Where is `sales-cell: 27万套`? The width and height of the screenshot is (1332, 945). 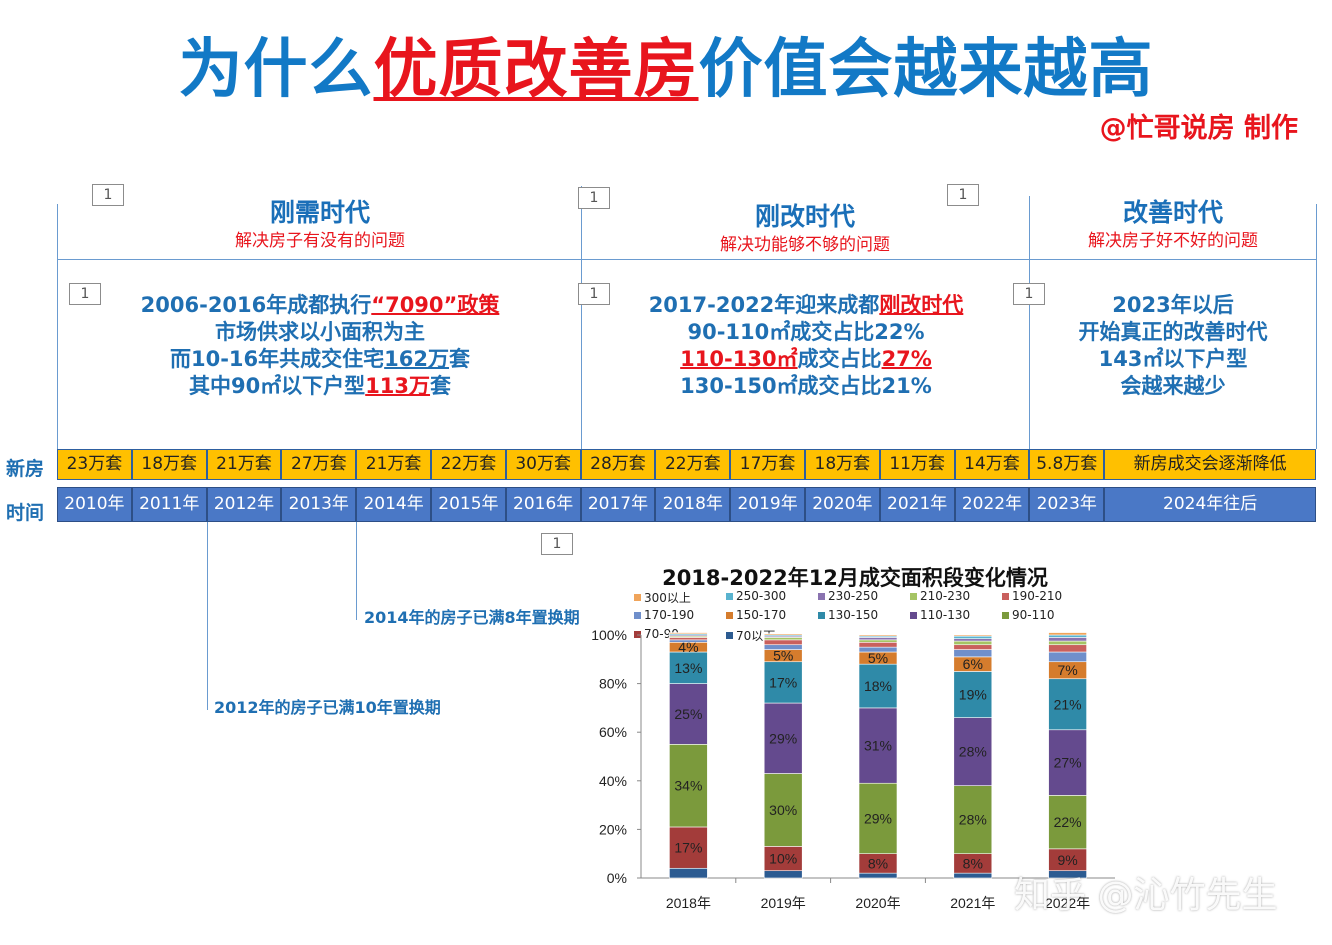
sales-cell: 27万套 is located at coordinates (319, 464).